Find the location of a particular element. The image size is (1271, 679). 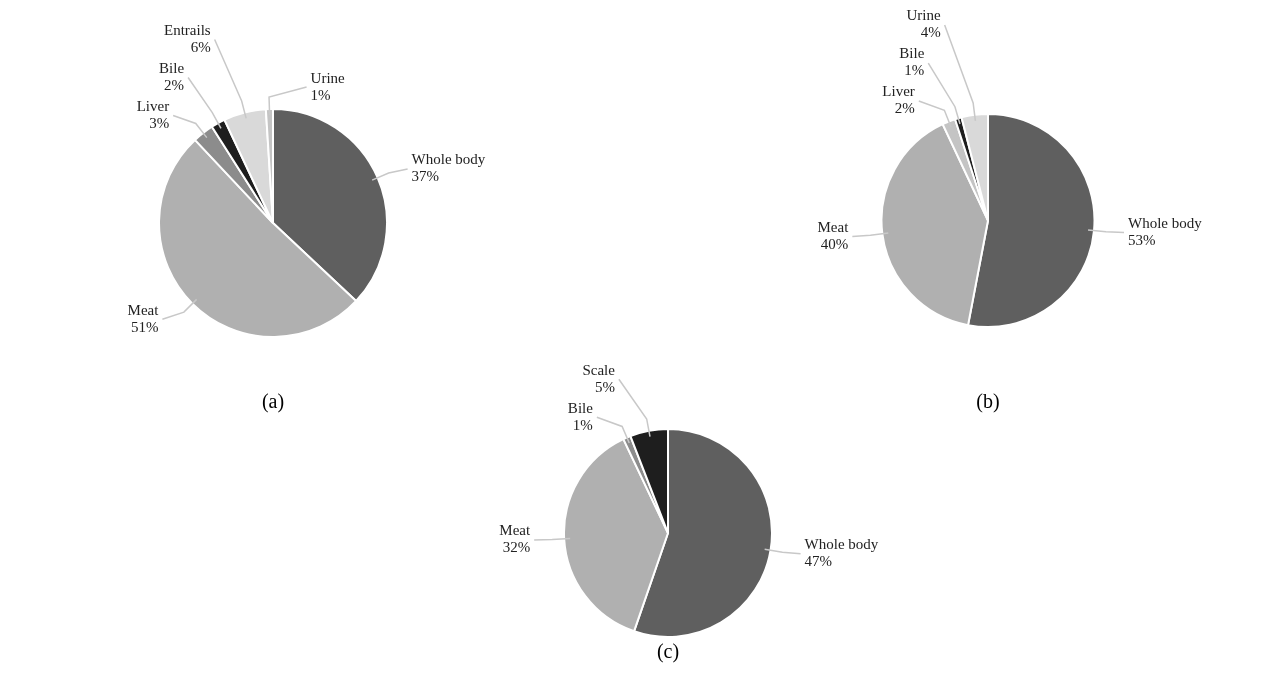

data-label: 32% is located at coordinates (516, 547).